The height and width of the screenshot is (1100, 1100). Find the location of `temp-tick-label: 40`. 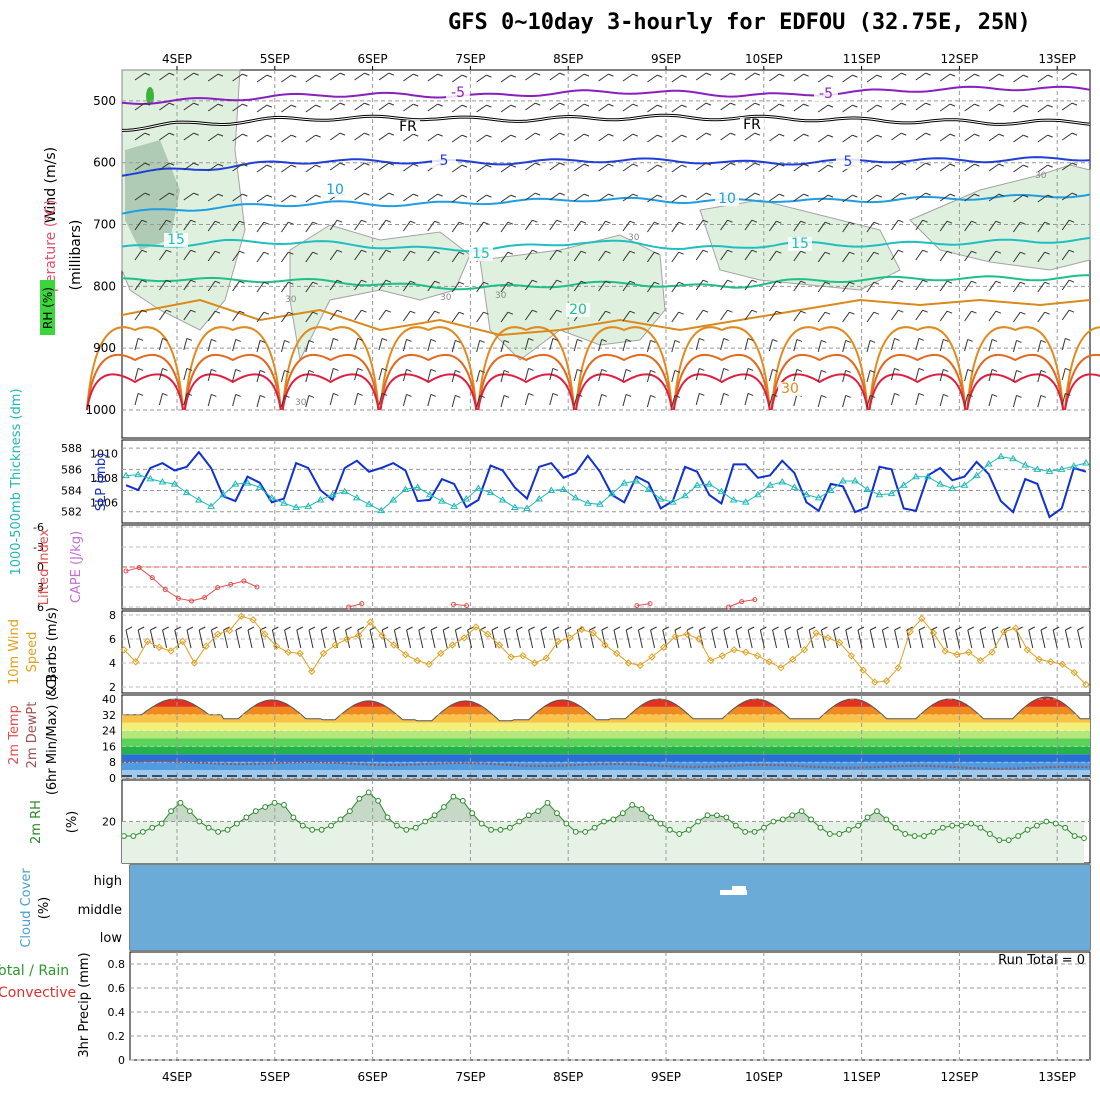

temp-tick-label: 40 is located at coordinates (109, 699).